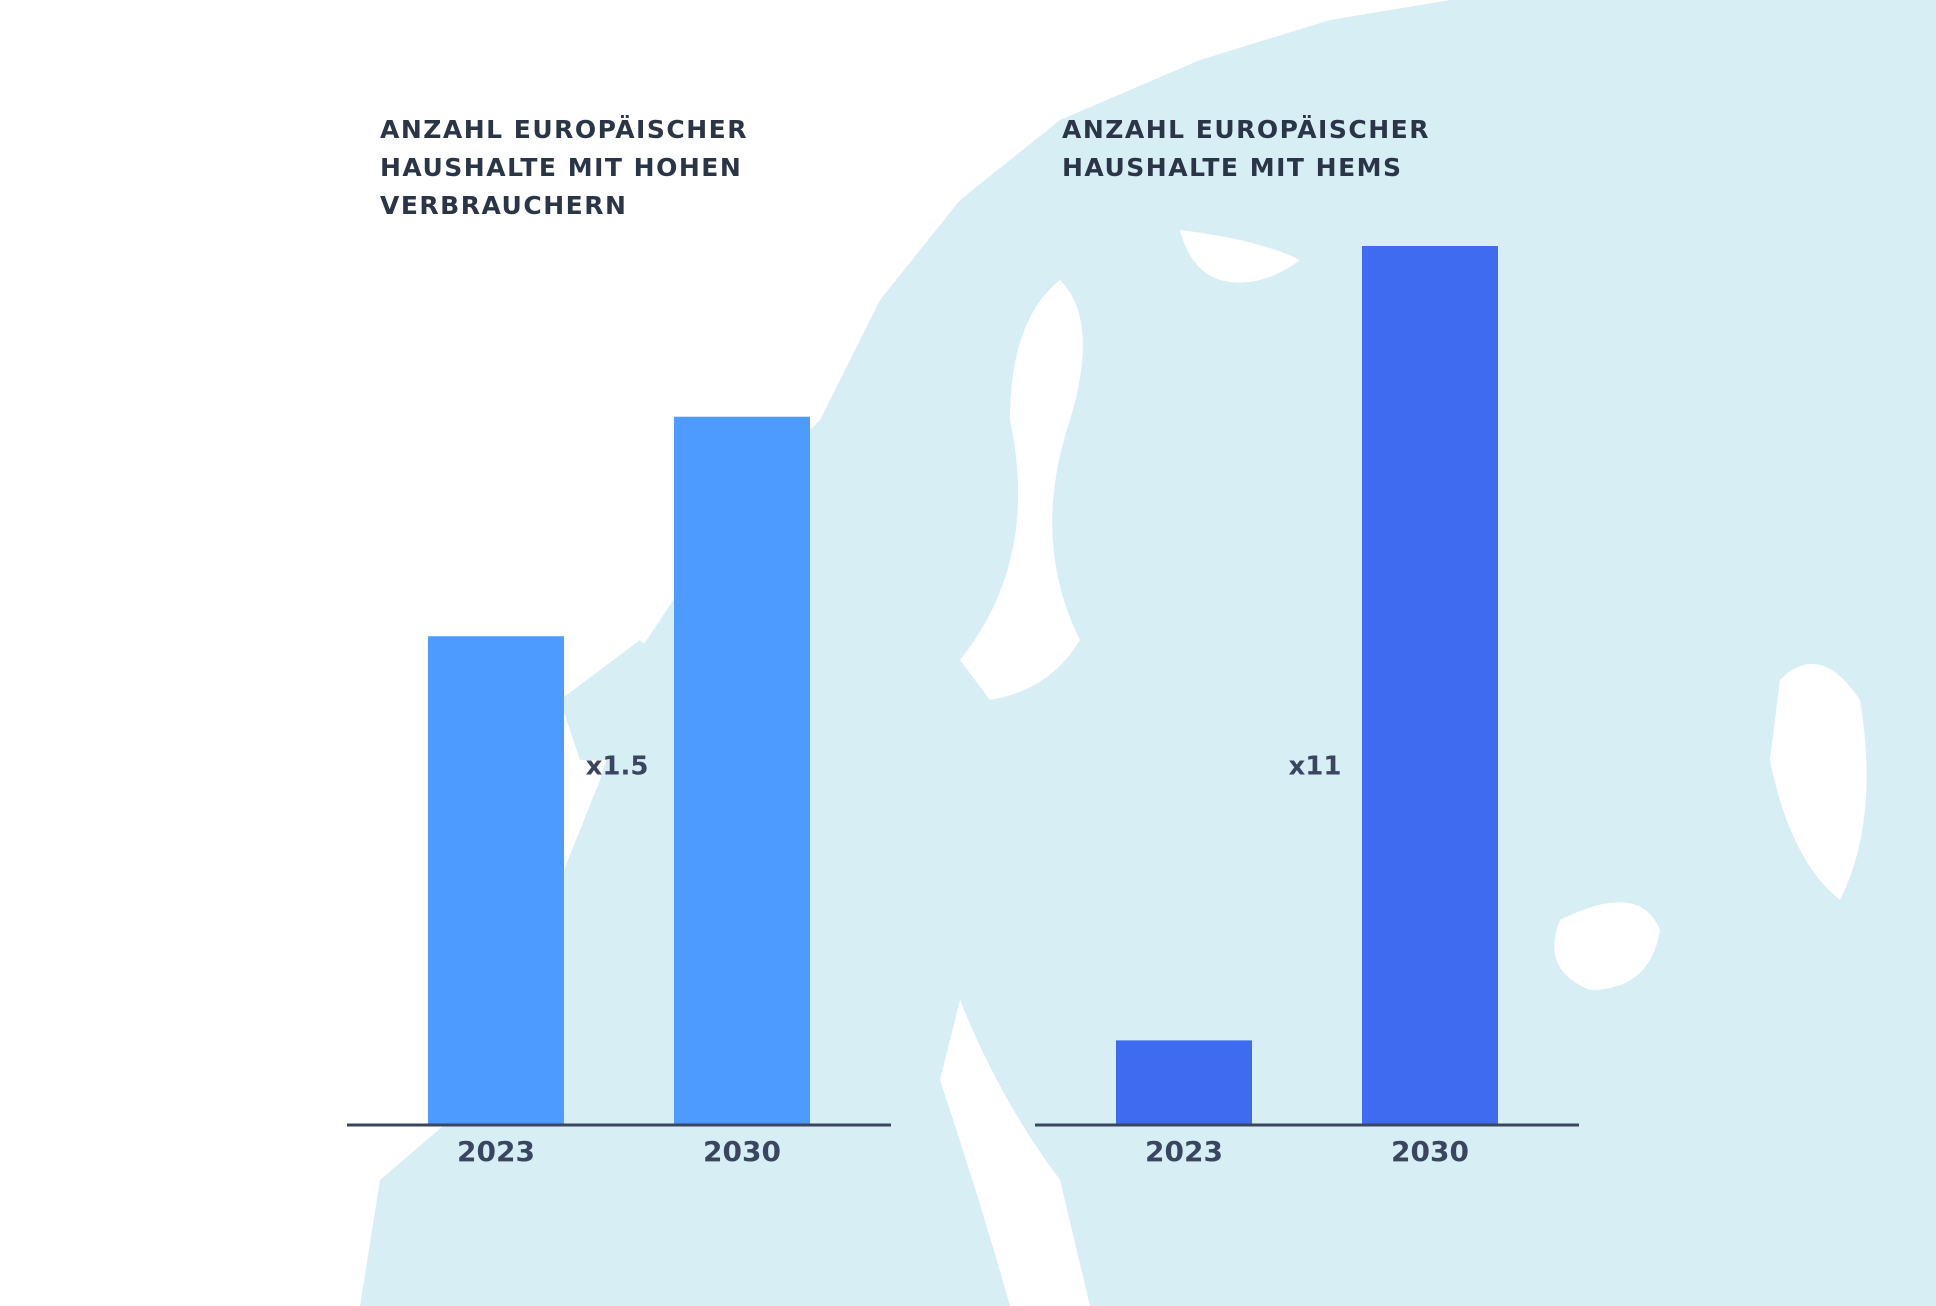  Describe the element at coordinates (1232, 167) in the screenshot. I see `chart-title: HAUSHALTE MIT HEMS` at that location.